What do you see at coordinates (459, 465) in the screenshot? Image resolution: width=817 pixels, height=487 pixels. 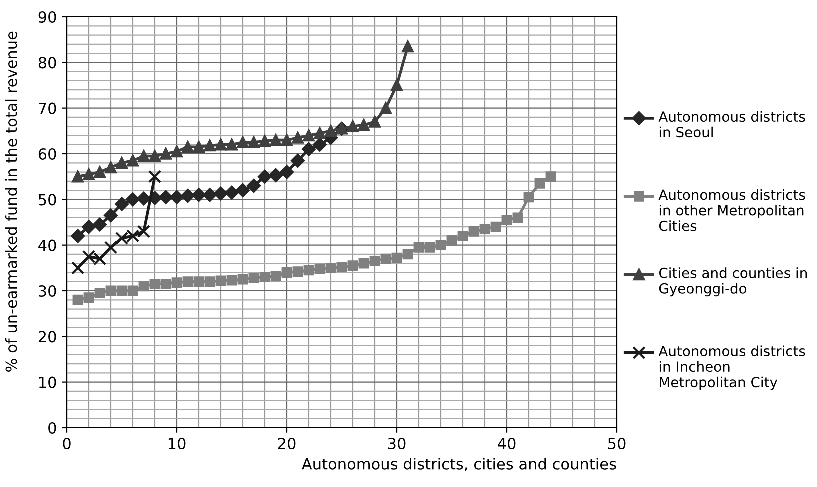 I see `x-axis-title: Autonomous districts, cities and counties` at bounding box center [459, 465].